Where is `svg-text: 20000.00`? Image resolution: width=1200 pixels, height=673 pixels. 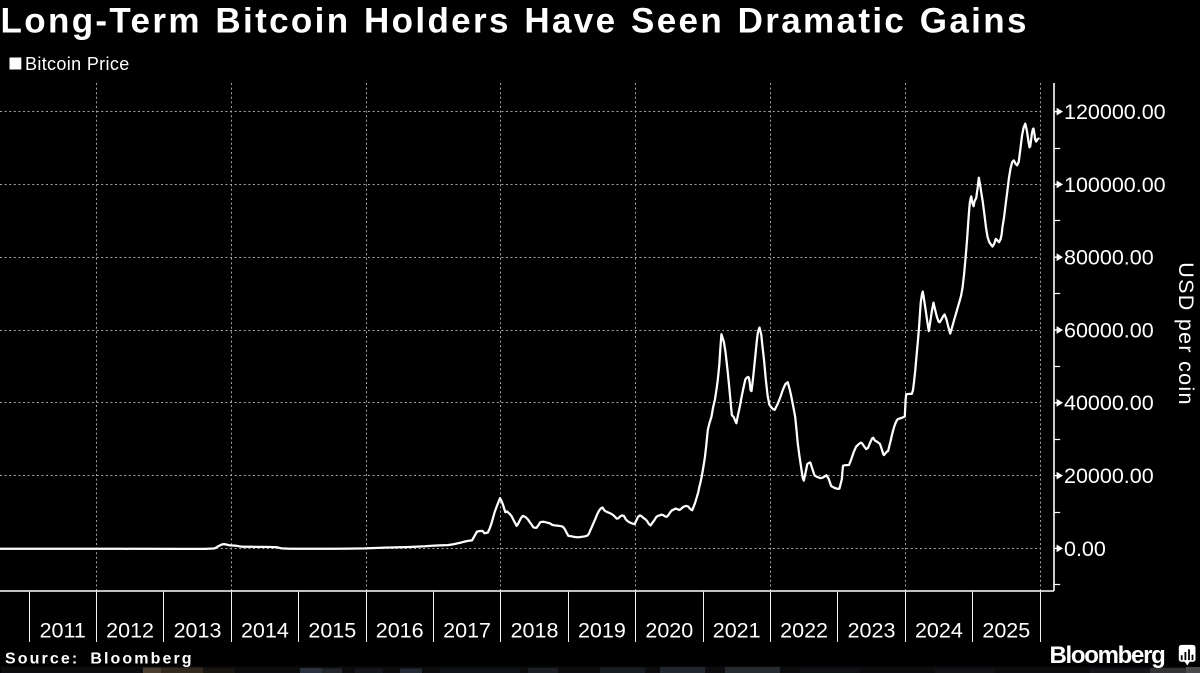 svg-text: 20000.00 is located at coordinates (1109, 476).